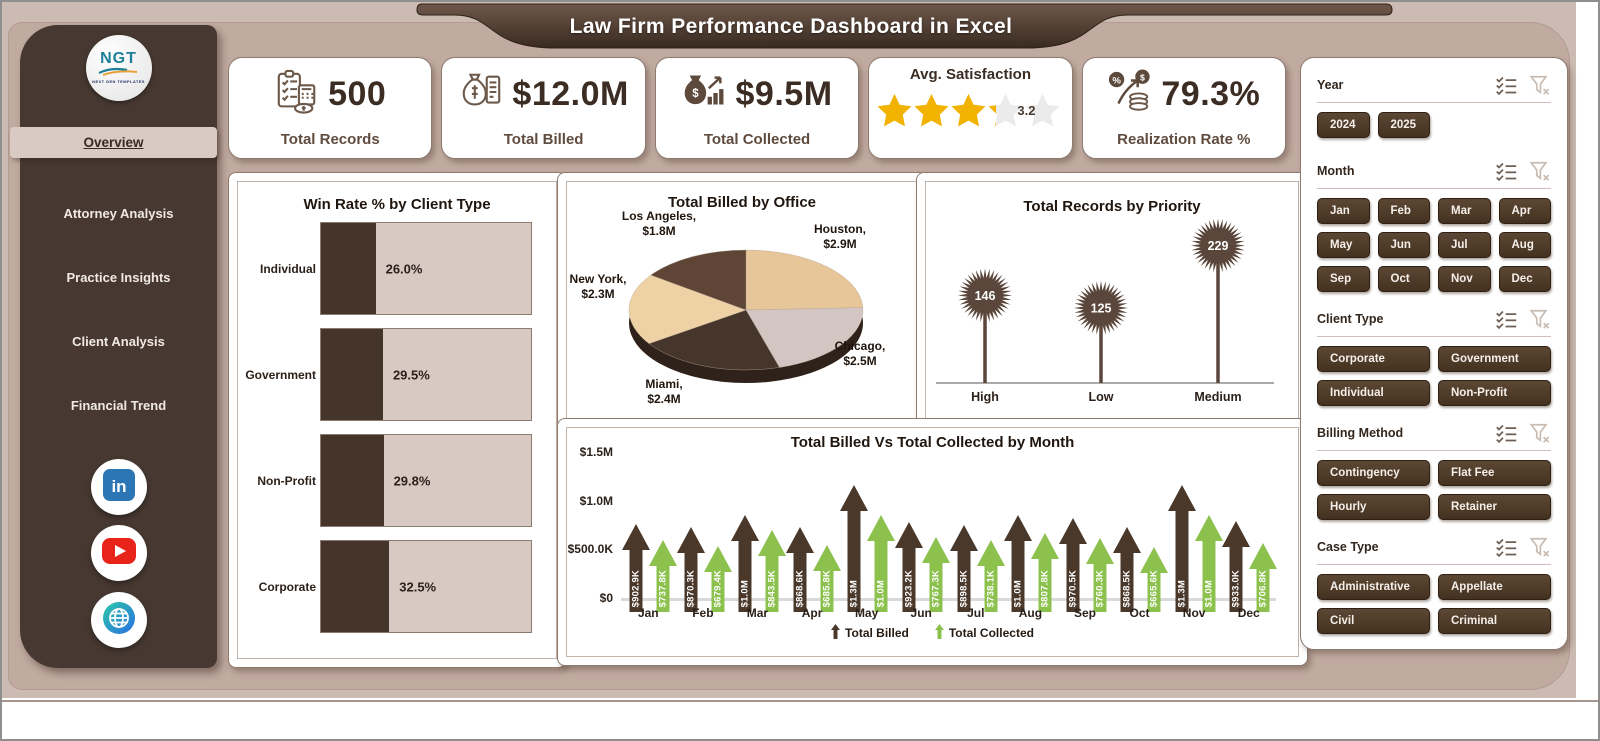 The height and width of the screenshot is (741, 1600). I want to click on slicer-option-retainer: Retainer, so click(1494, 507).